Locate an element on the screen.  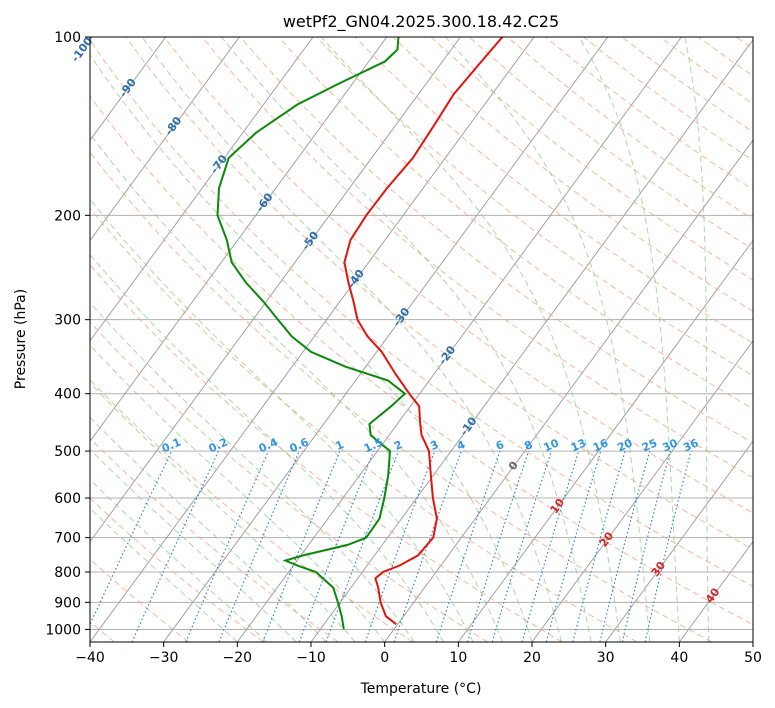
mixing-ratio-label: 1.5 is located at coordinates (373, 446).